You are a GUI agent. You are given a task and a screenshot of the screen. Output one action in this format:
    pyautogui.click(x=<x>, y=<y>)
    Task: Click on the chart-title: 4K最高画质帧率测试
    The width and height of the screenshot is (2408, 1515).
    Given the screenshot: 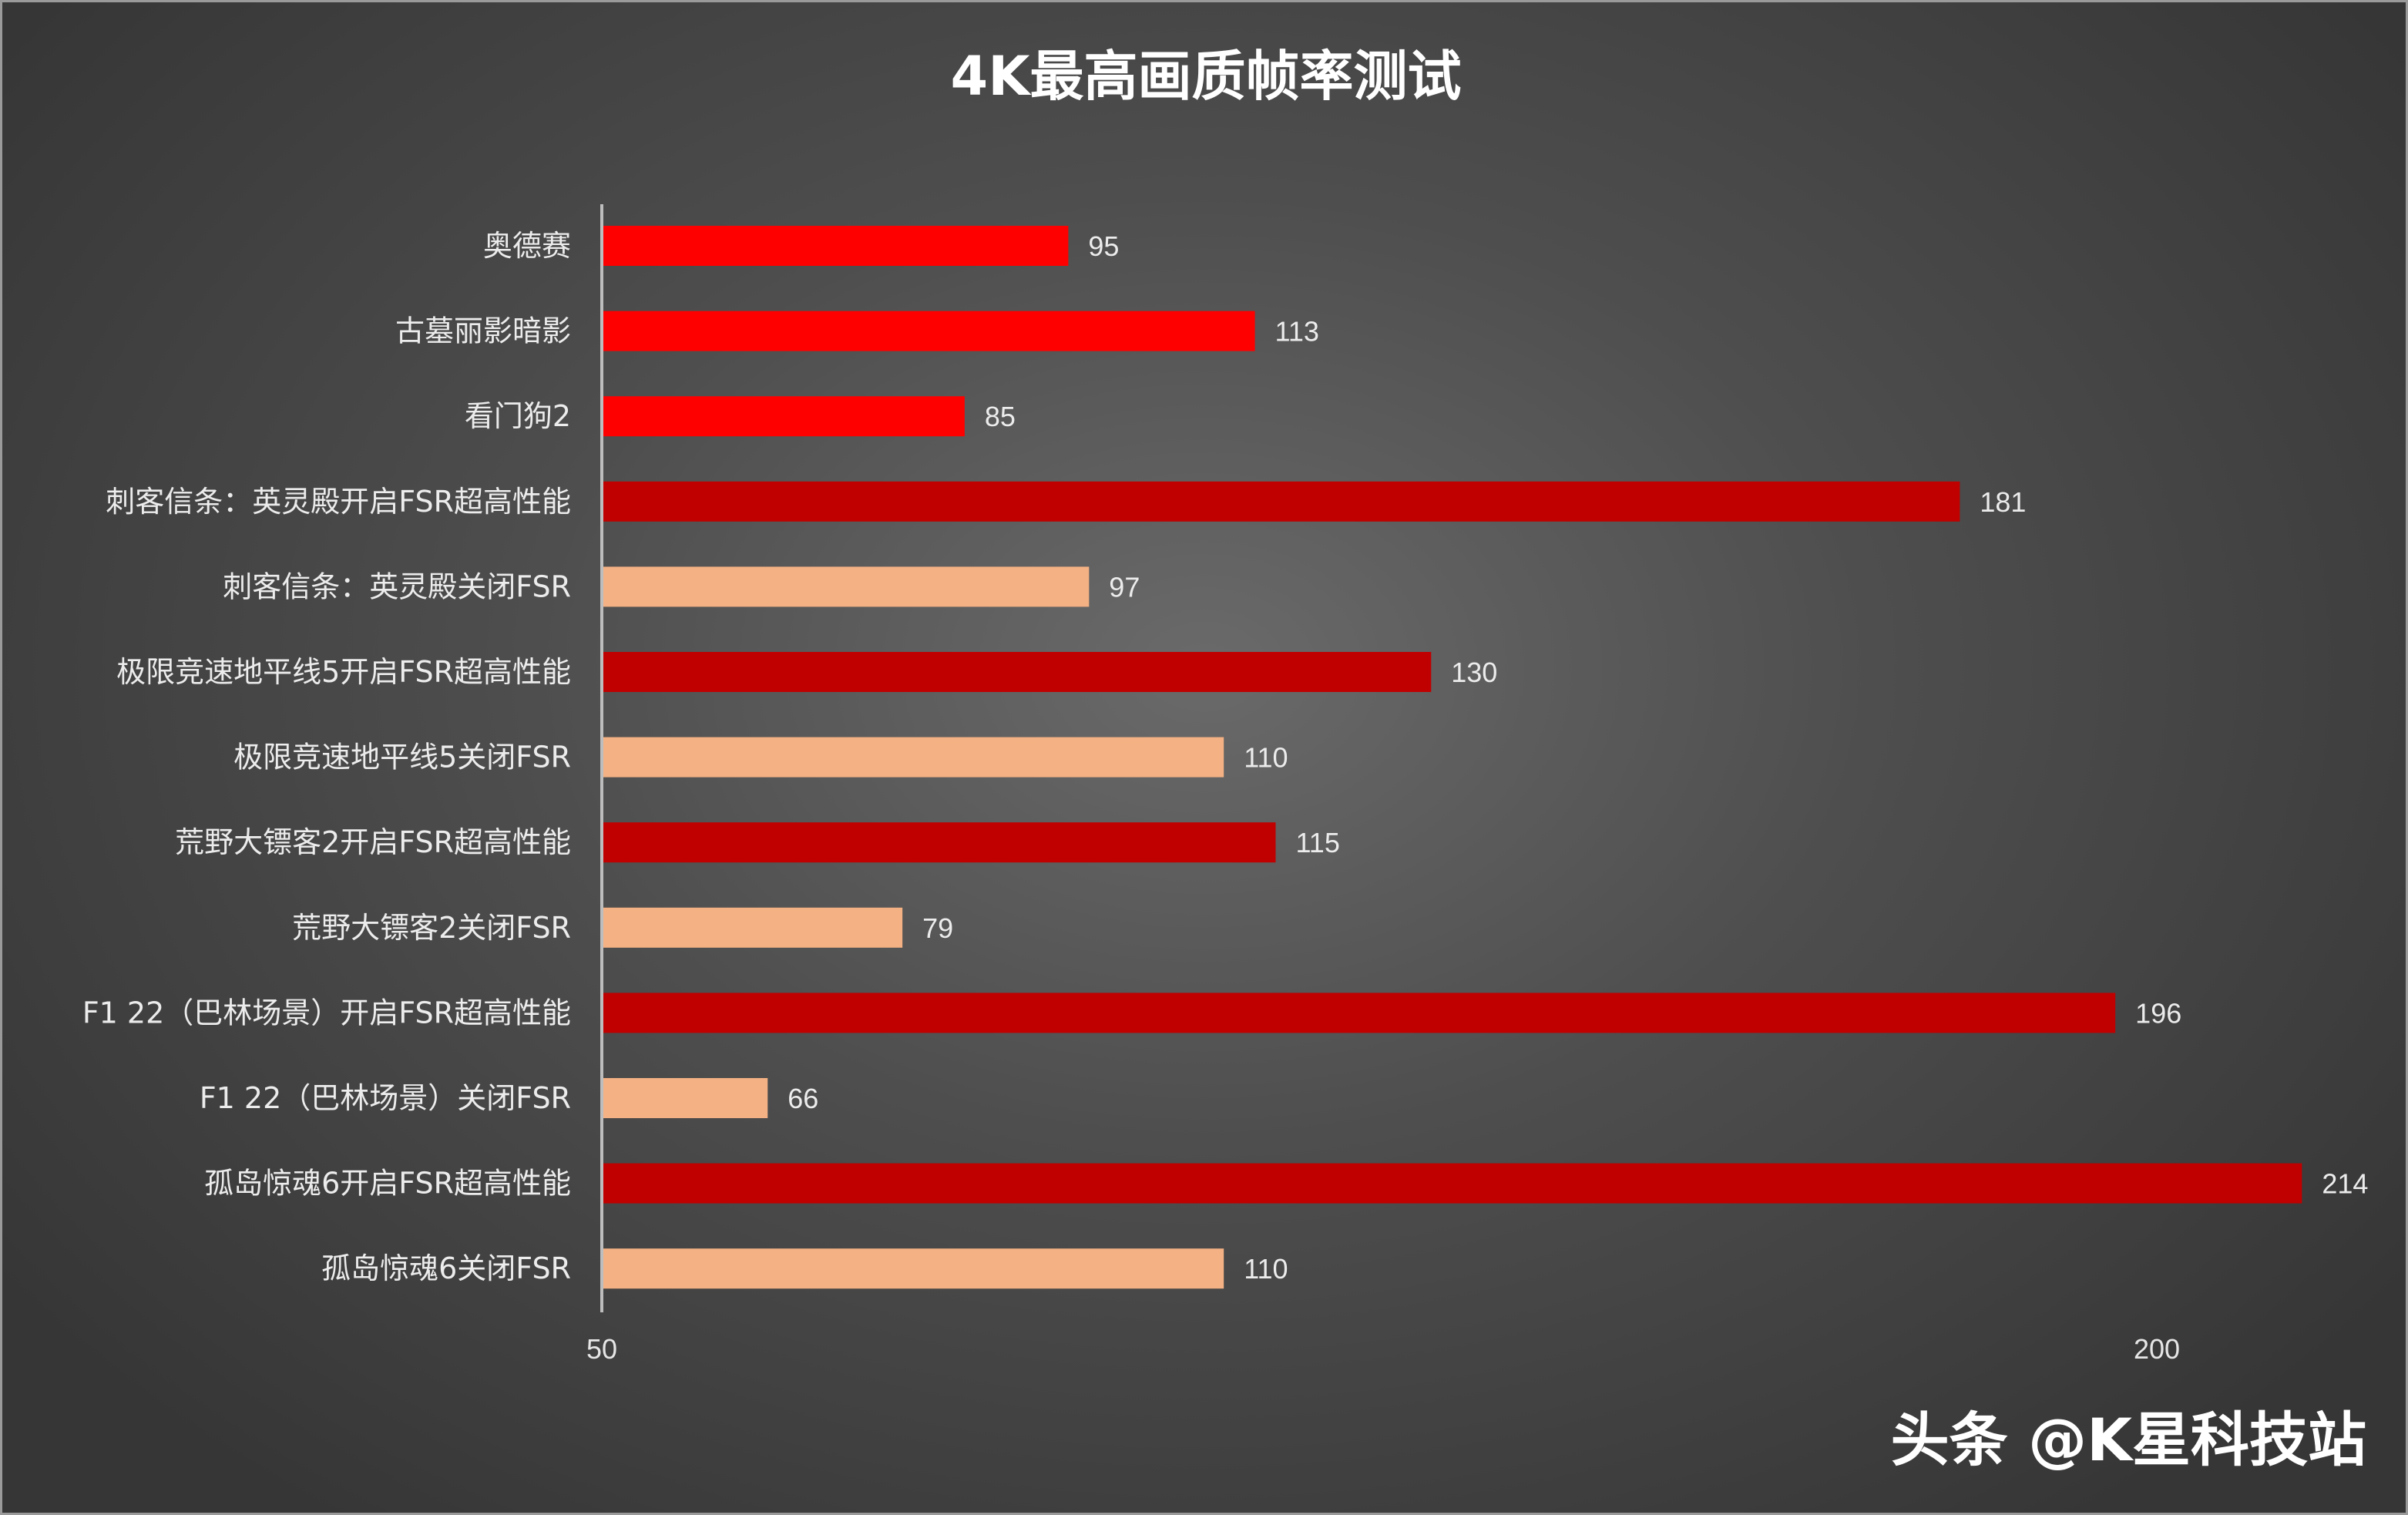 What is the action you would take?
    pyautogui.click(x=1207, y=76)
    